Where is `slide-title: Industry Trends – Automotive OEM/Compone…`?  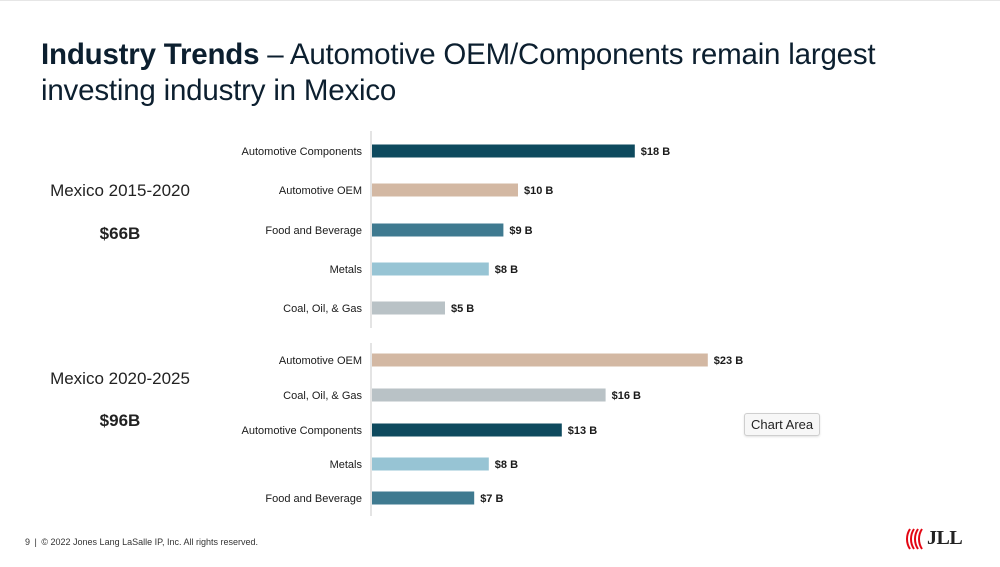 slide-title: Industry Trends – Automotive OEM/Compone… is located at coordinates (491, 73).